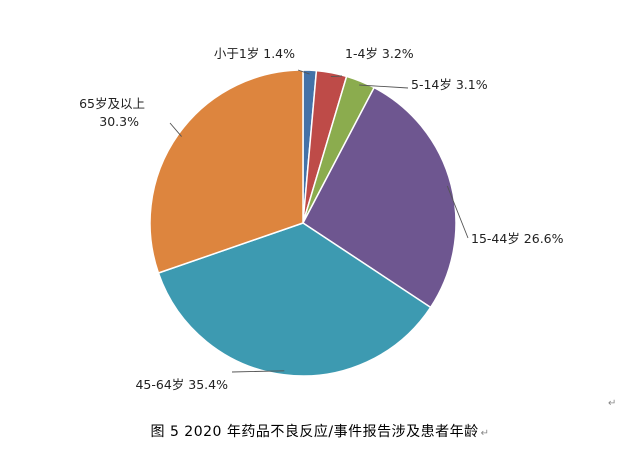 The height and width of the screenshot is (453, 640). Describe the element at coordinates (379, 53) in the screenshot. I see `slice-data-label: 1-4岁 3.2%` at that location.